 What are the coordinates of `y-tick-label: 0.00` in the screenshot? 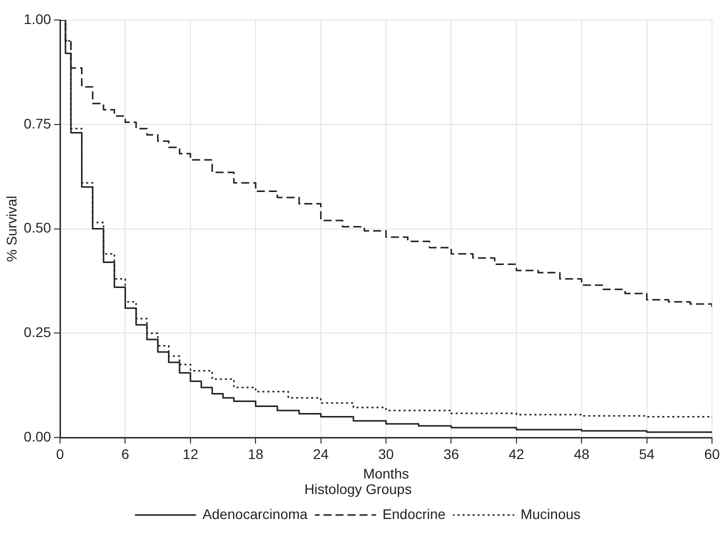 It's located at (38, 436).